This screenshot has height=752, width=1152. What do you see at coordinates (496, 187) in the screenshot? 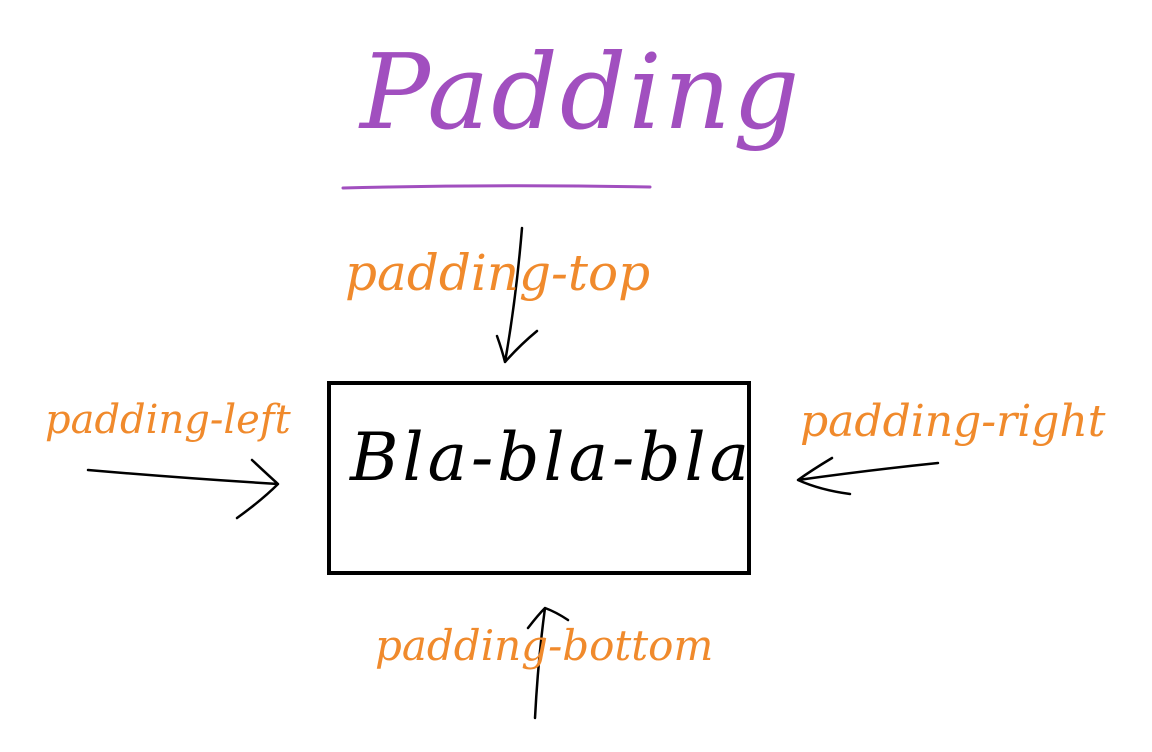
I see `title-underline` at bounding box center [496, 187].